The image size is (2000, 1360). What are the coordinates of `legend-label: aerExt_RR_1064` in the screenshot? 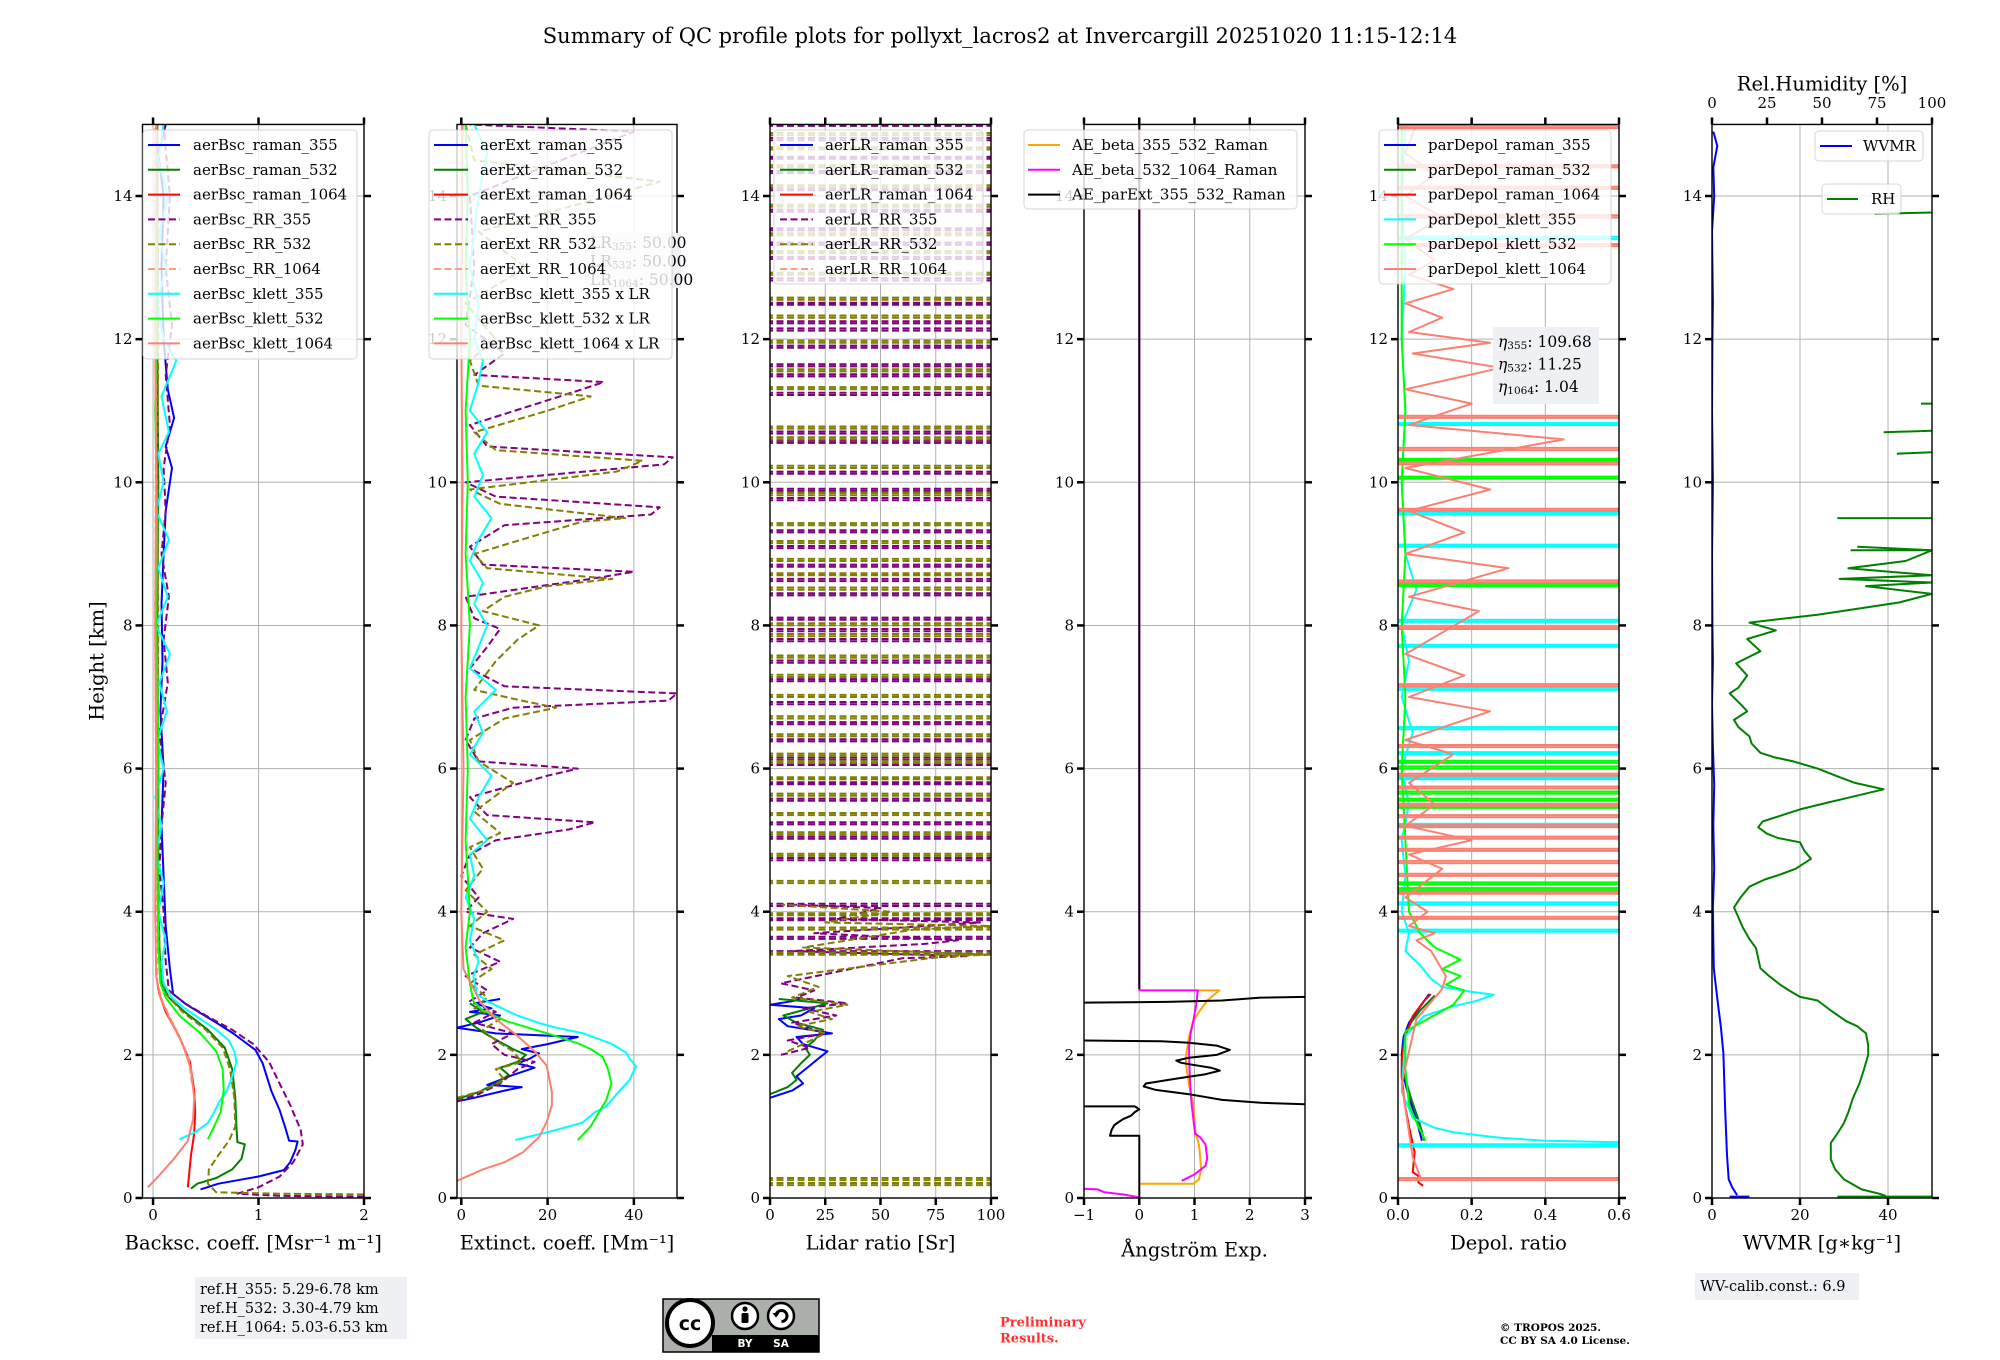 It's located at (543, 269).